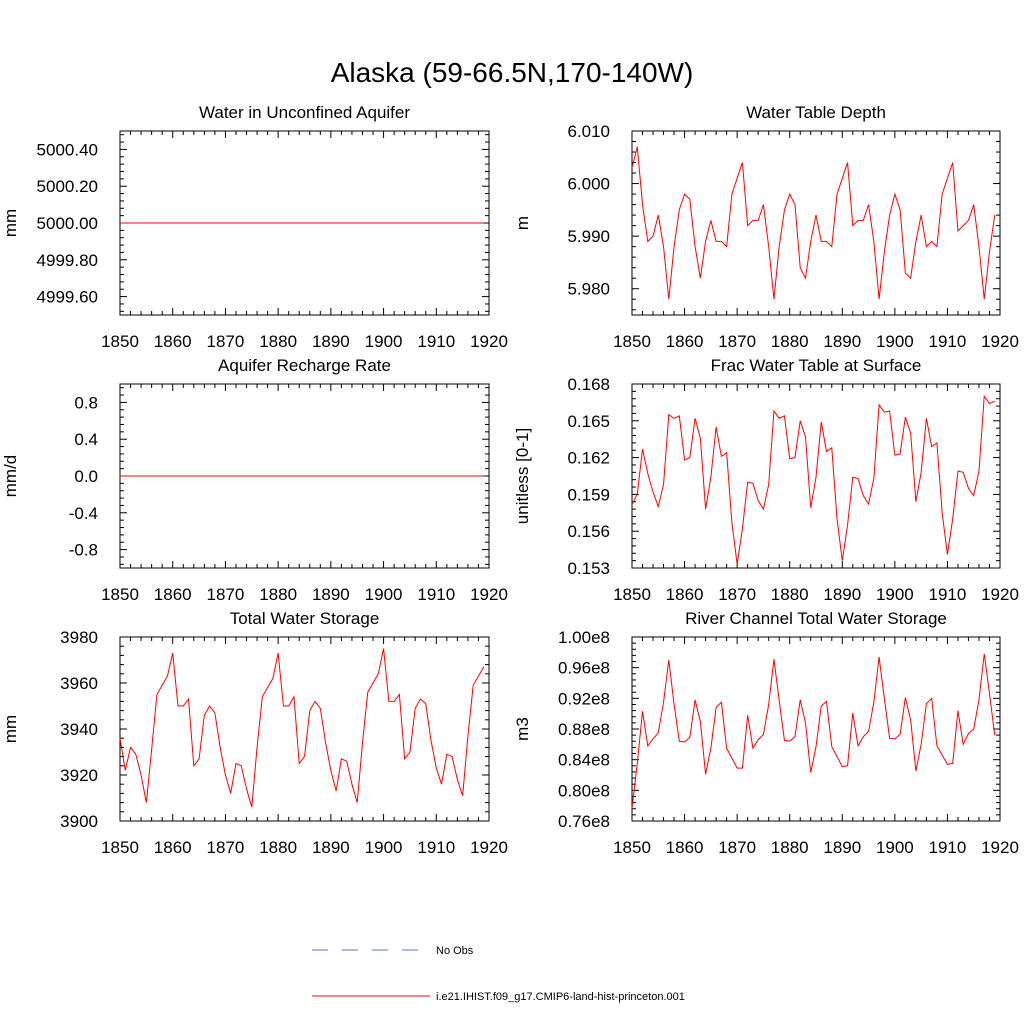 The width and height of the screenshot is (1024, 1024). I want to click on y-tick-label: 0.96e8, so click(584, 668).